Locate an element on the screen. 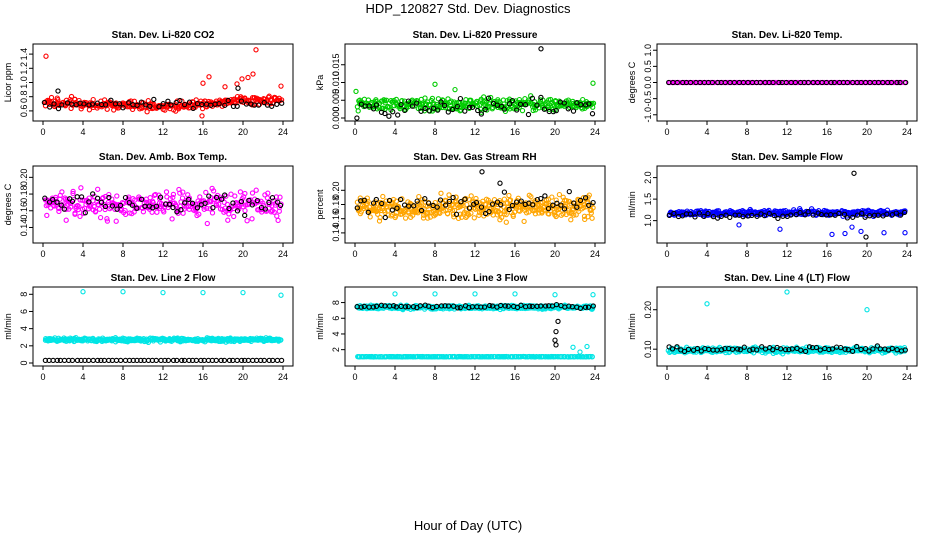  y-axis-label: ml/min is located at coordinates (8, 326).